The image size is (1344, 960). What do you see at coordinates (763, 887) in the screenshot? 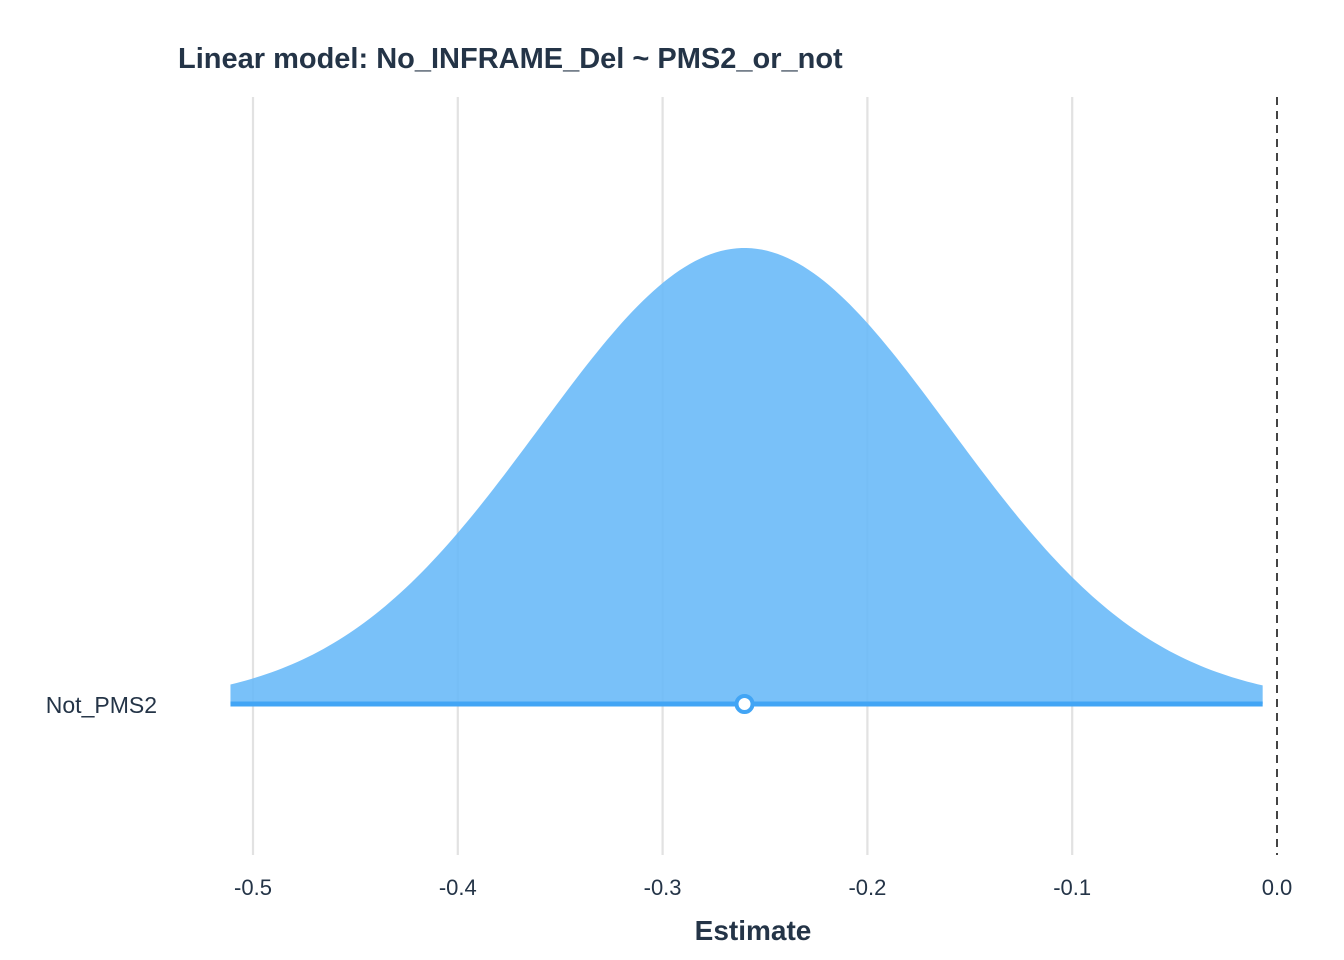
I see `x-tick-labels: -0.5 -0.4 -0.3 -0.2 -0.1 0.0` at bounding box center [763, 887].